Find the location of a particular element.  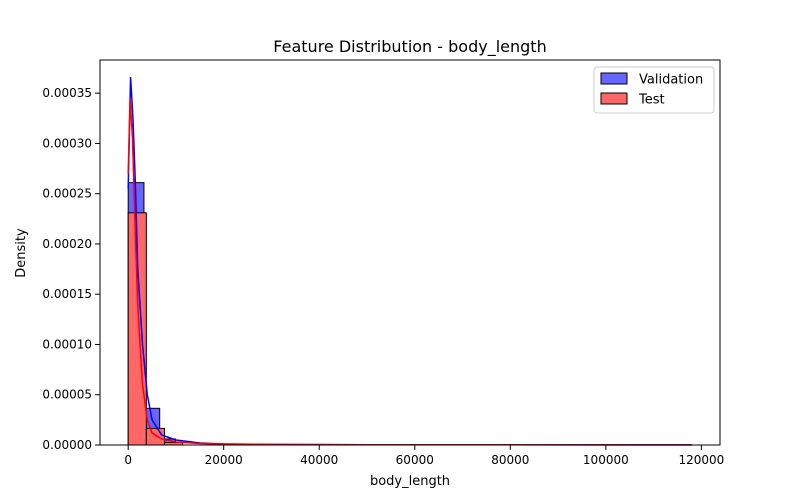

x-axis-label: body_length is located at coordinates (410, 481).